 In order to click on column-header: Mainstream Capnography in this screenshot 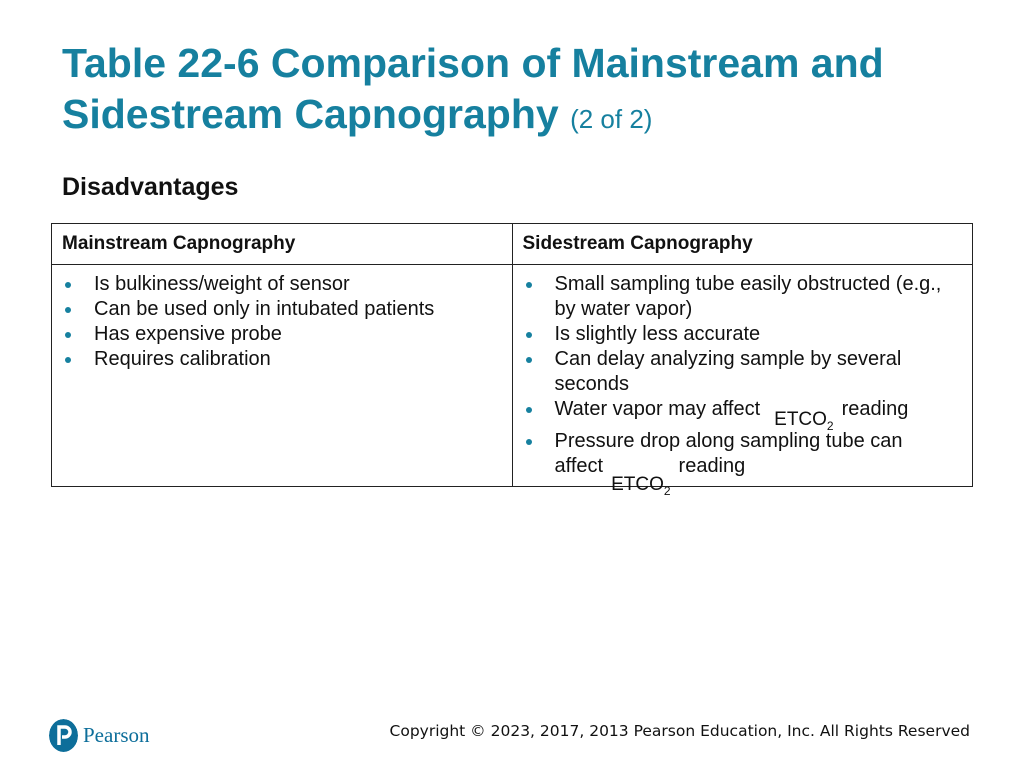, I will do `click(282, 244)`.